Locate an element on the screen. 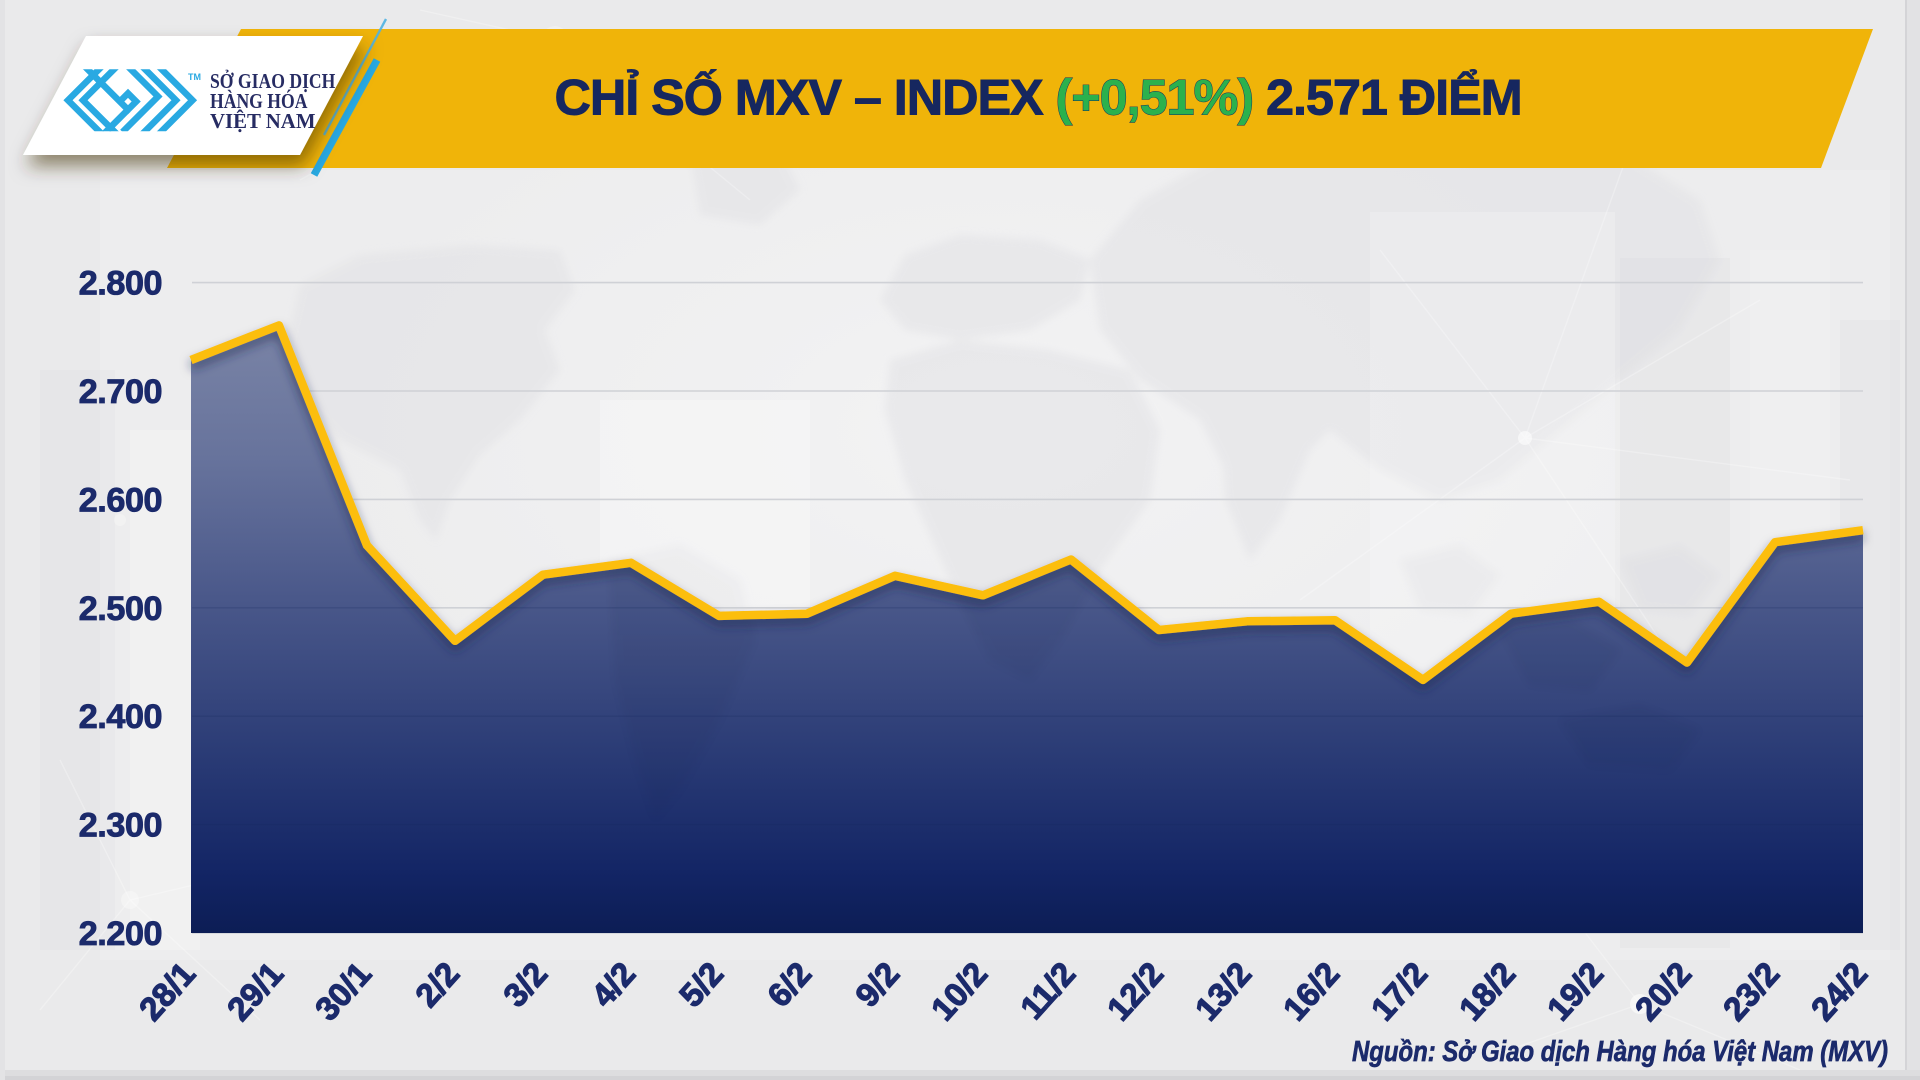 The width and height of the screenshot is (1920, 1080). svg-text: 10/2 is located at coordinates (959, 991).